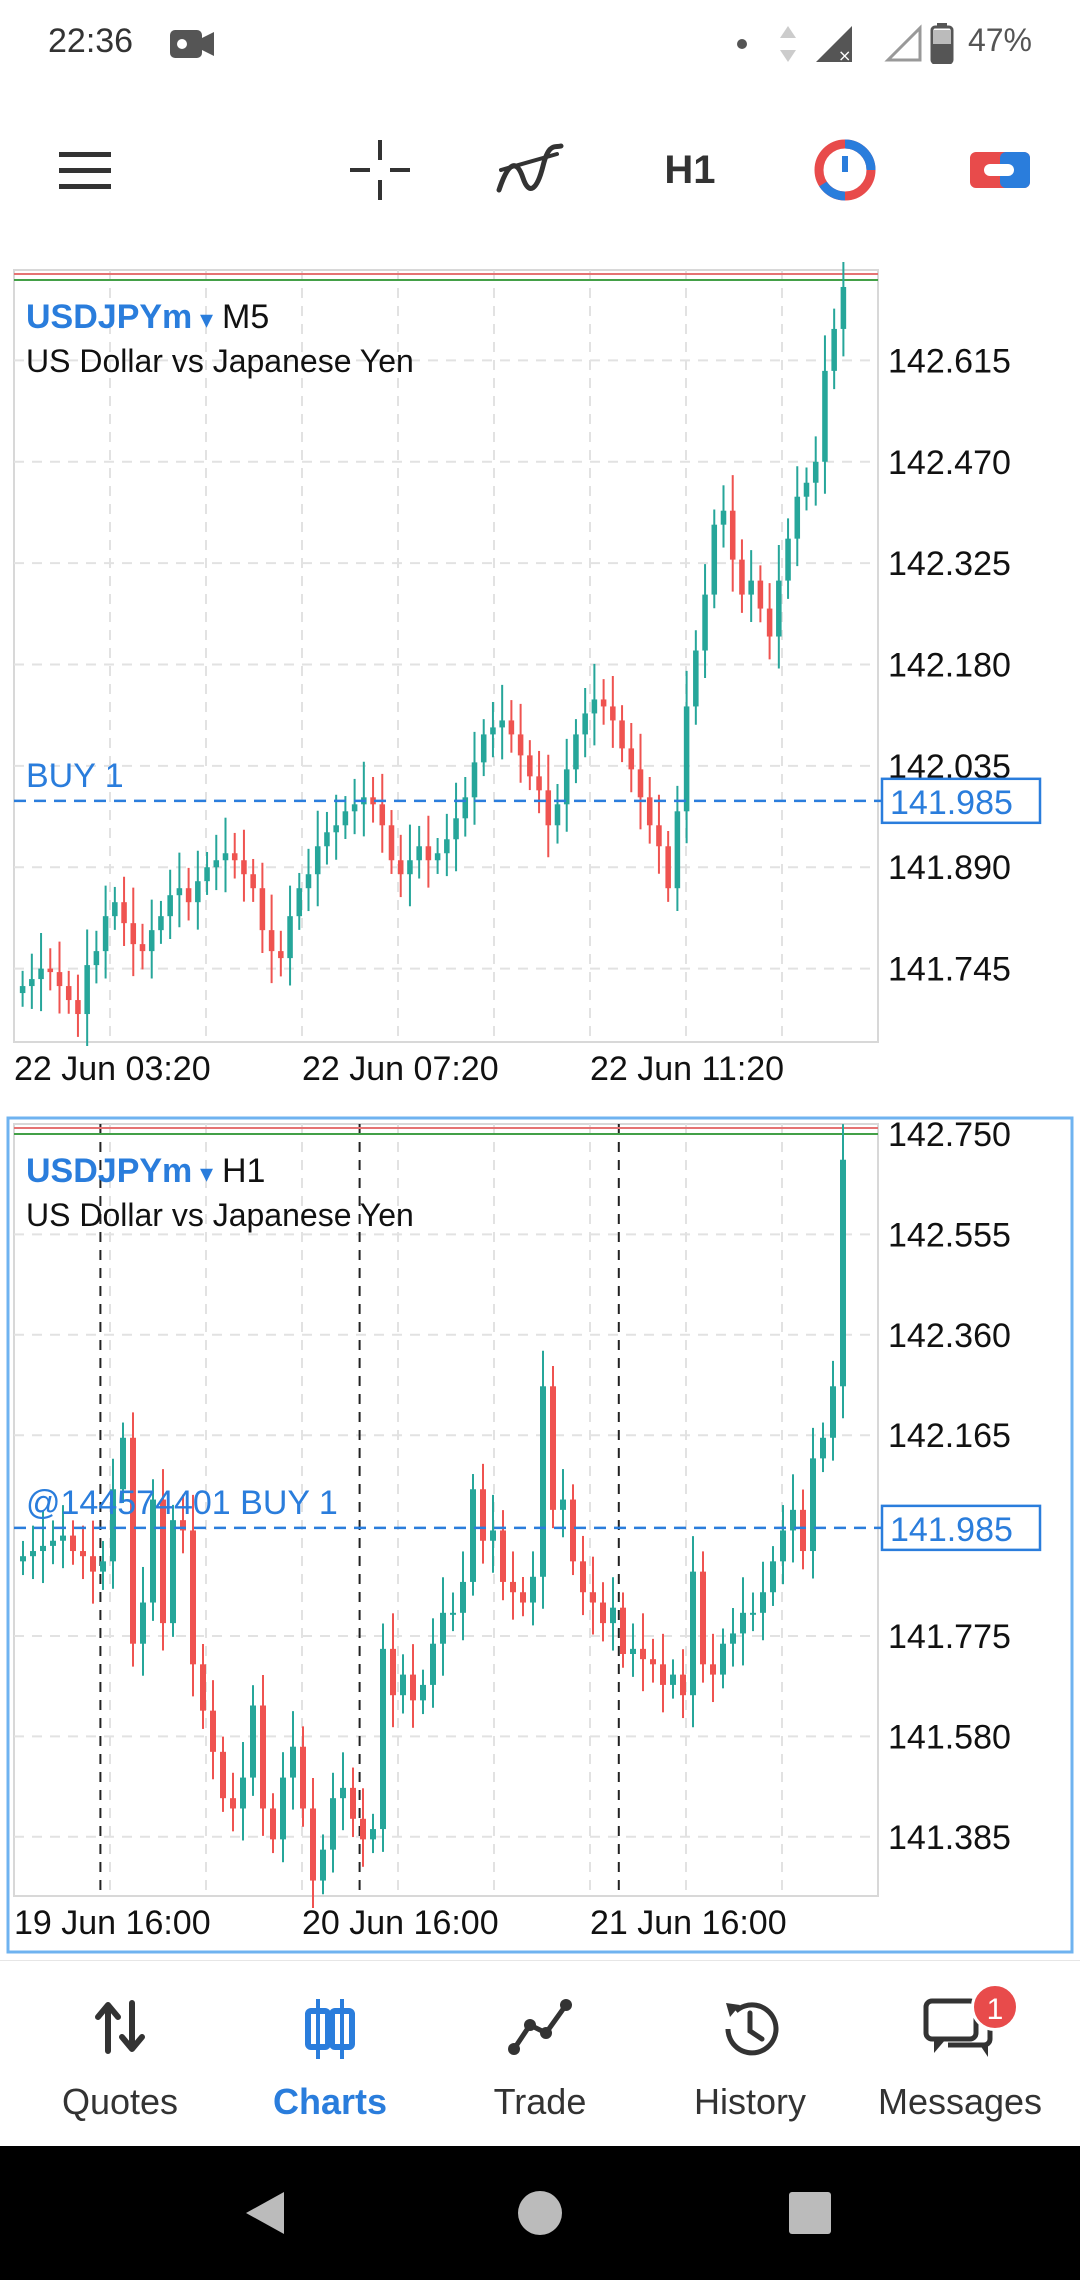 The height and width of the screenshot is (2280, 1080). I want to click on timeframe-button: H1, so click(690, 169).